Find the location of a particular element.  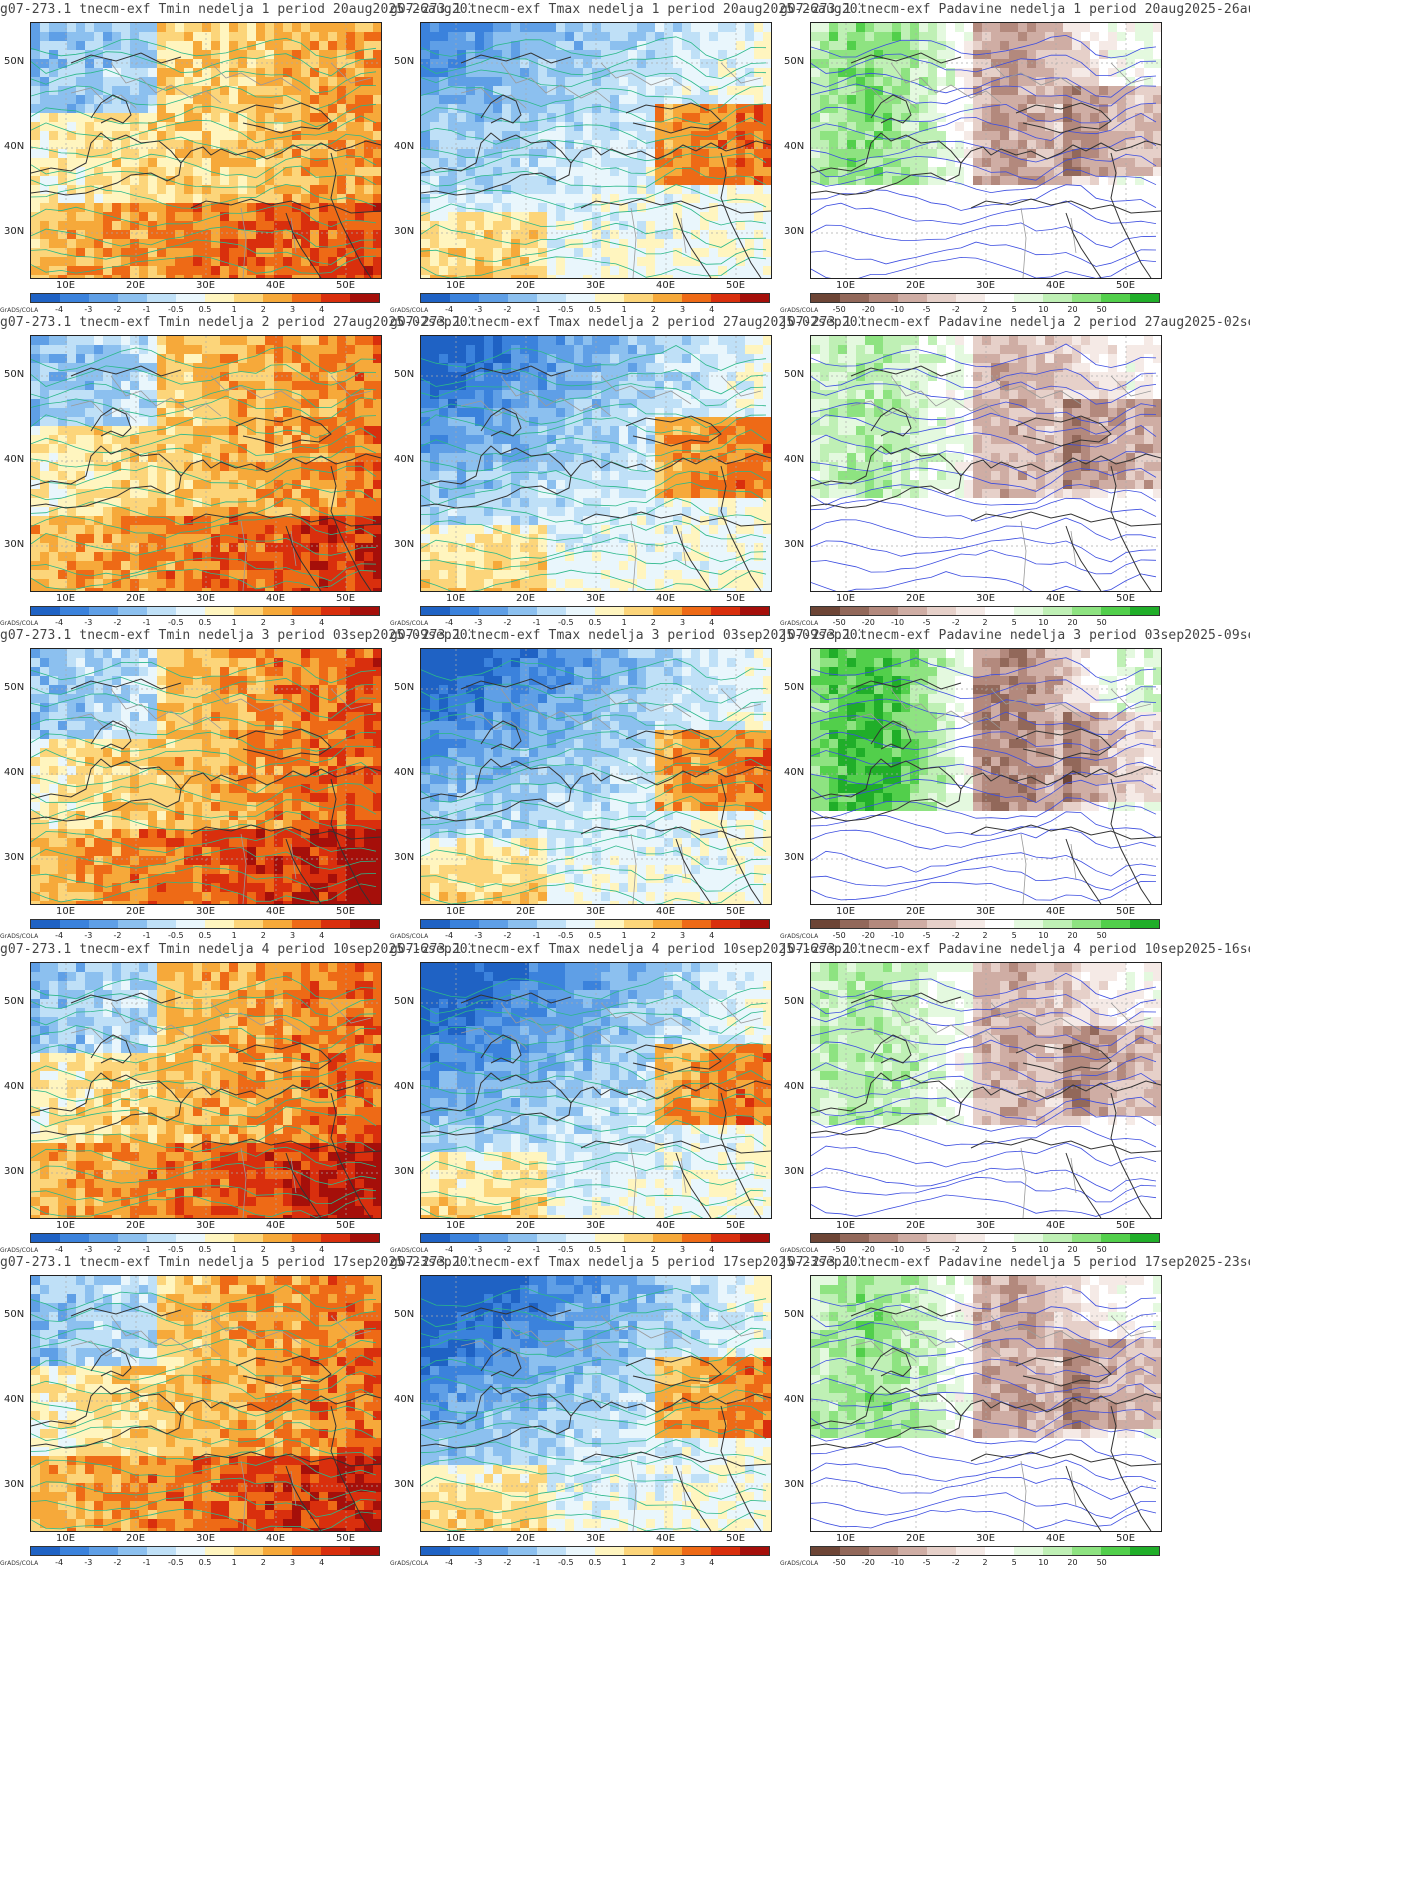

longitude-label: 10E is located at coordinates (846, 1538).